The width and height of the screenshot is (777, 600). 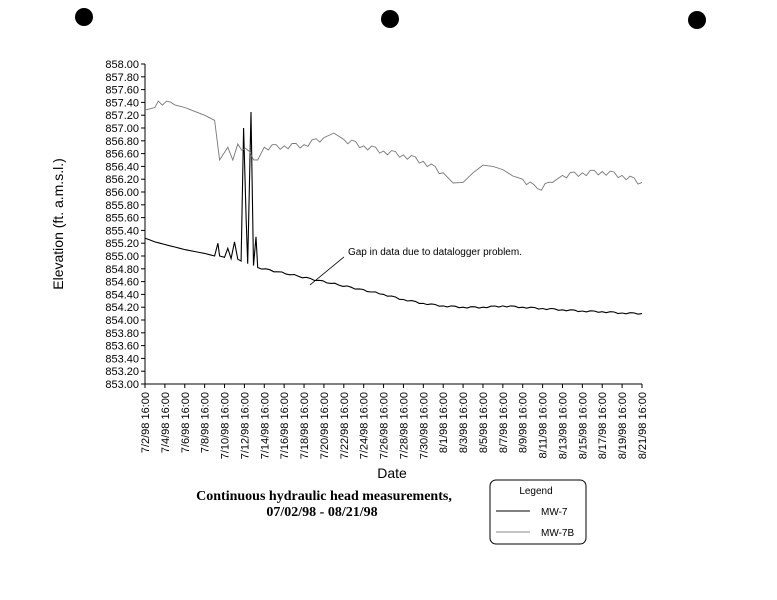 I want to click on x-tick-label: 8/9/98 16:00, so click(x=524, y=422).